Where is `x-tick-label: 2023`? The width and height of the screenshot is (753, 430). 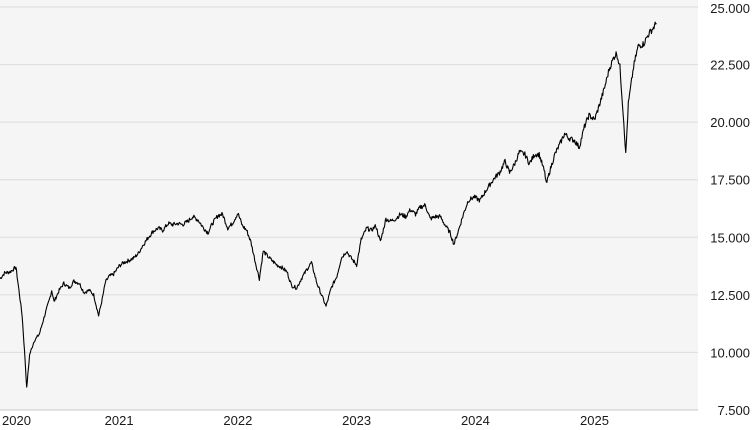 x-tick-label: 2023 is located at coordinates (356, 420).